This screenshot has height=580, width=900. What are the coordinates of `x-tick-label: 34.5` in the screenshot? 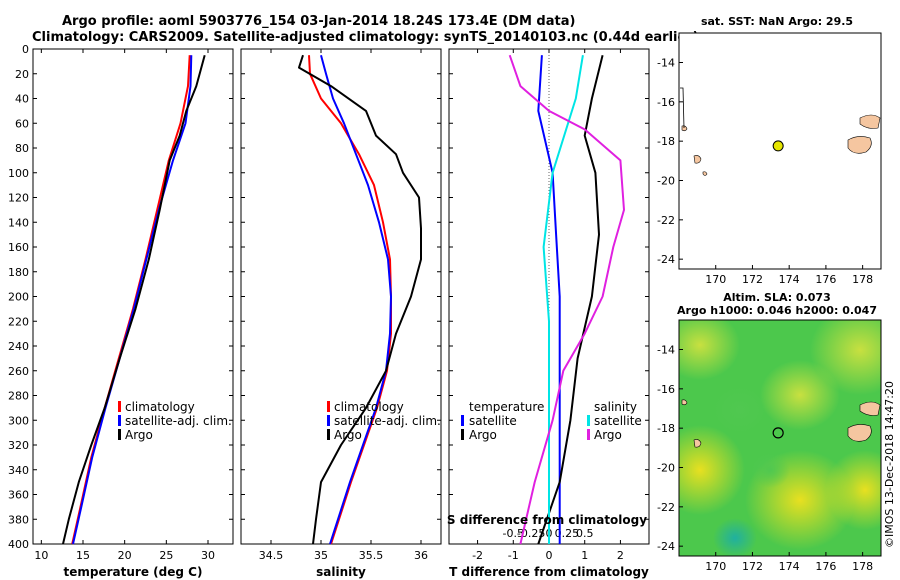 It's located at (271, 555).